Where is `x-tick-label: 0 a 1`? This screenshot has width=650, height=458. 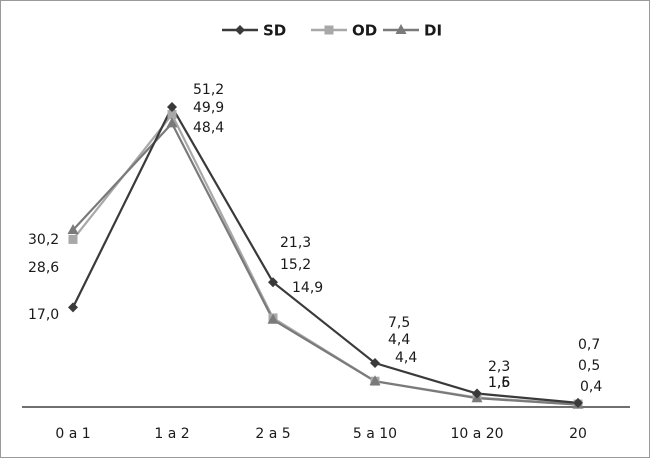 x-tick-label: 0 a 1 is located at coordinates (72, 434).